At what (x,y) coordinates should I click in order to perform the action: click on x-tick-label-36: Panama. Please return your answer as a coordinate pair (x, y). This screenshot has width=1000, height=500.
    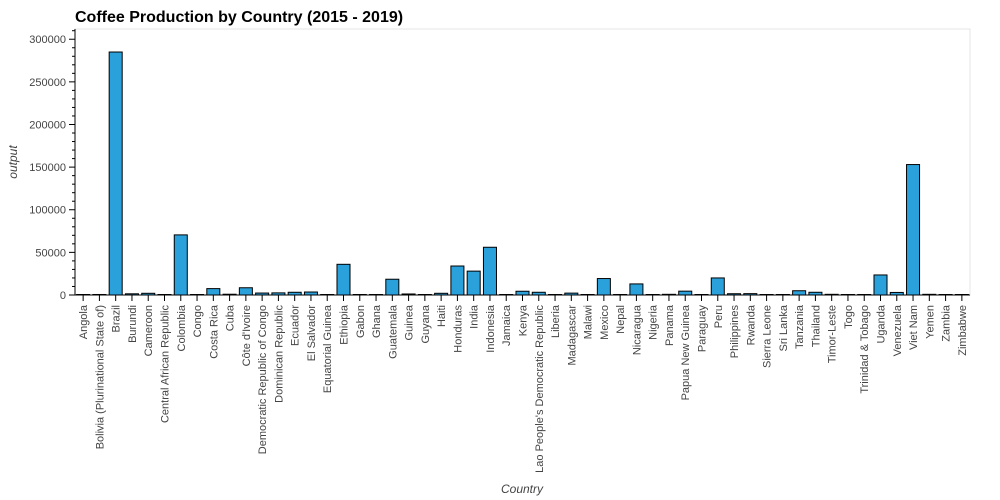
    Looking at the image, I should click on (670, 325).